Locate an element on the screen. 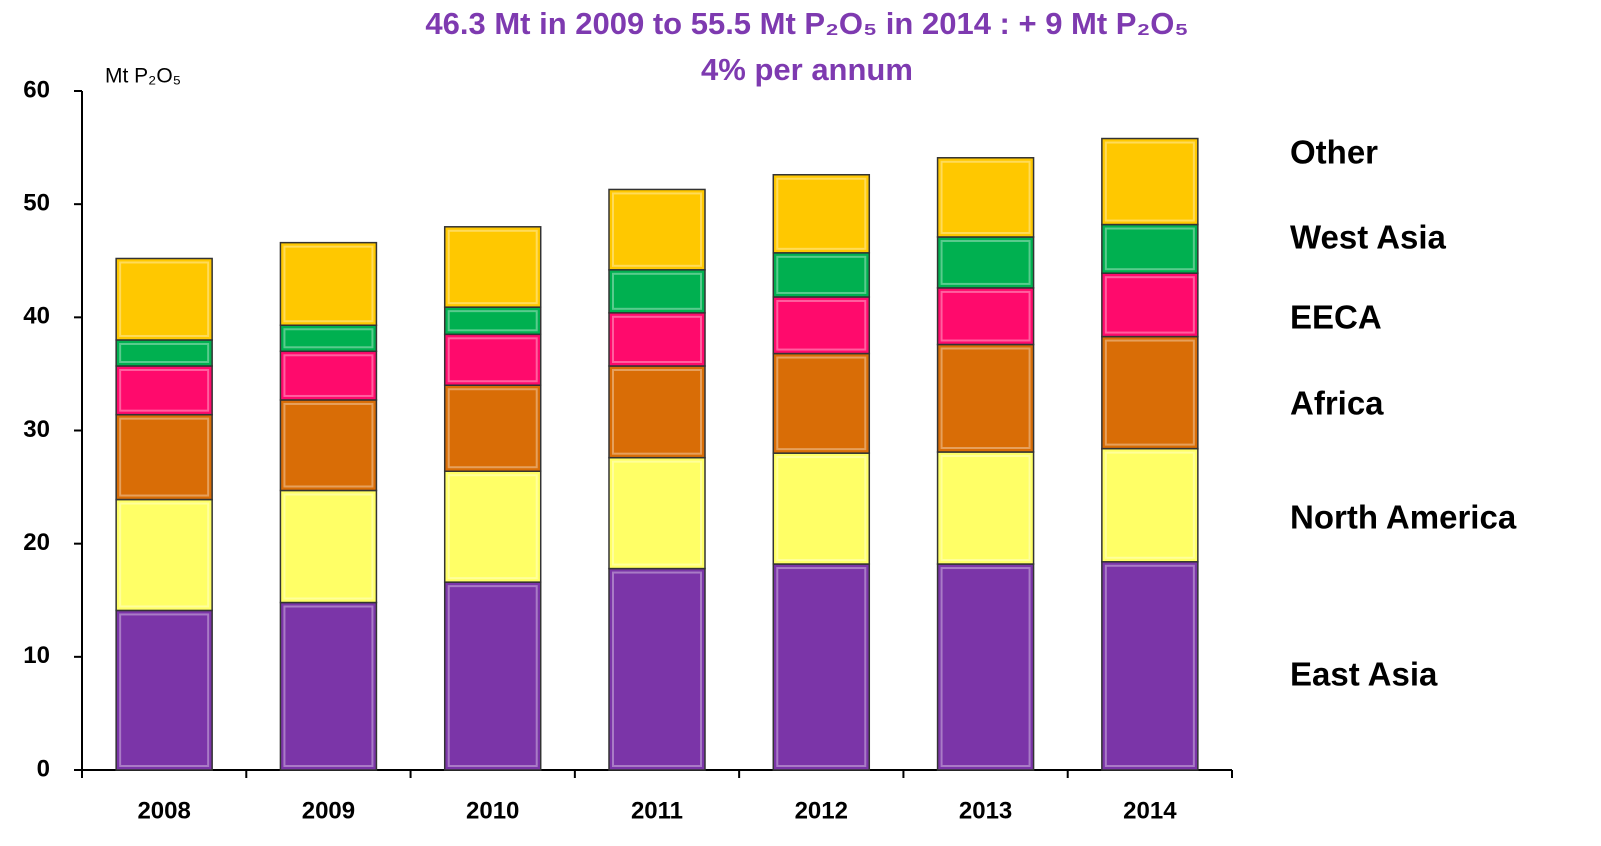  y-tick-label: 10 is located at coordinates (36, 655).